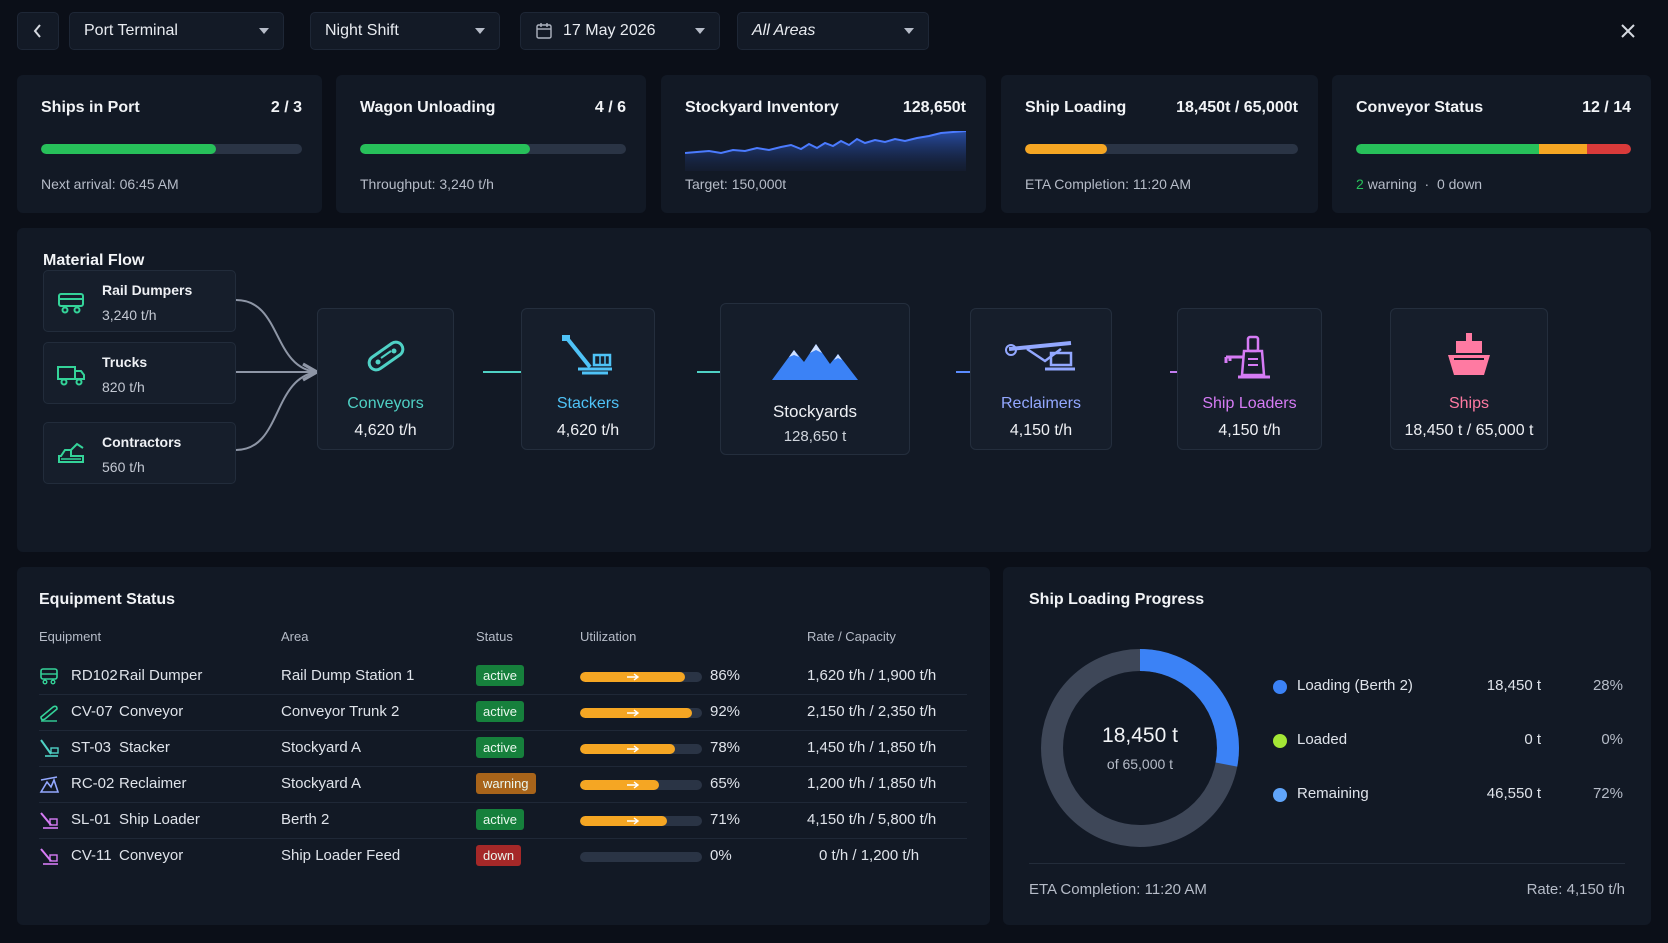 The image size is (1668, 943). I want to click on inventory-sparkline, so click(825, 151).